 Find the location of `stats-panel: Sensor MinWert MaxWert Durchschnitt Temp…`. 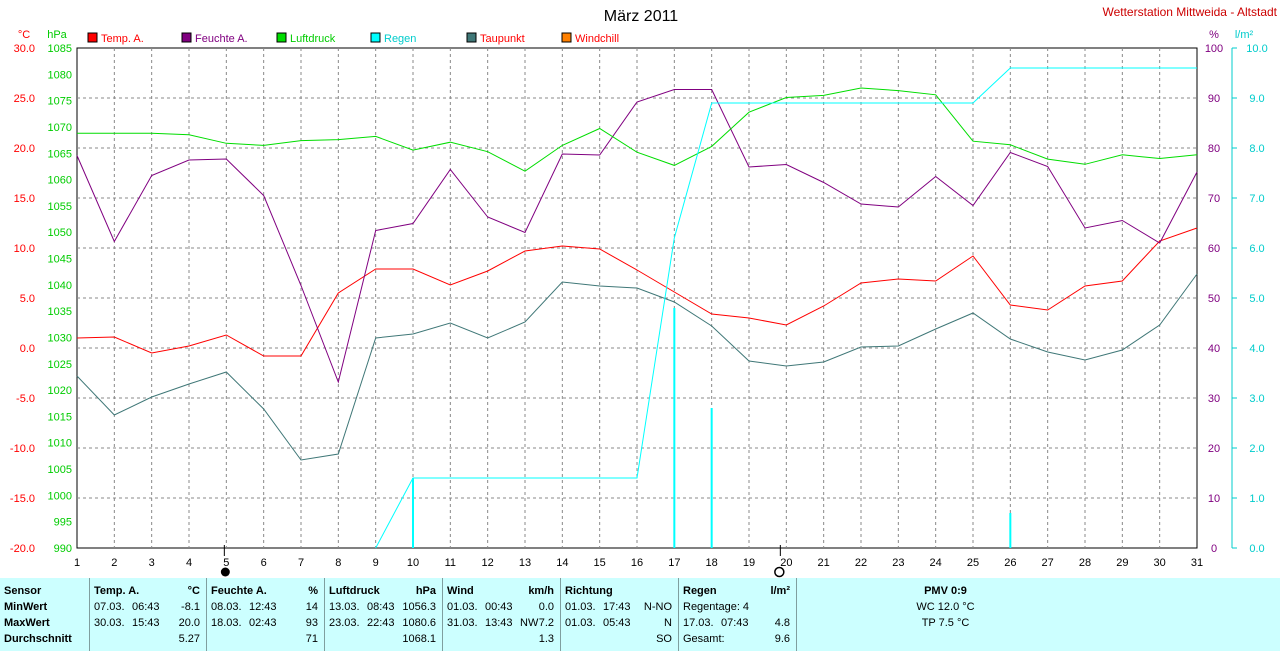

stats-panel: Sensor MinWert MaxWert Durchschnitt Temp… is located at coordinates (640, 614).